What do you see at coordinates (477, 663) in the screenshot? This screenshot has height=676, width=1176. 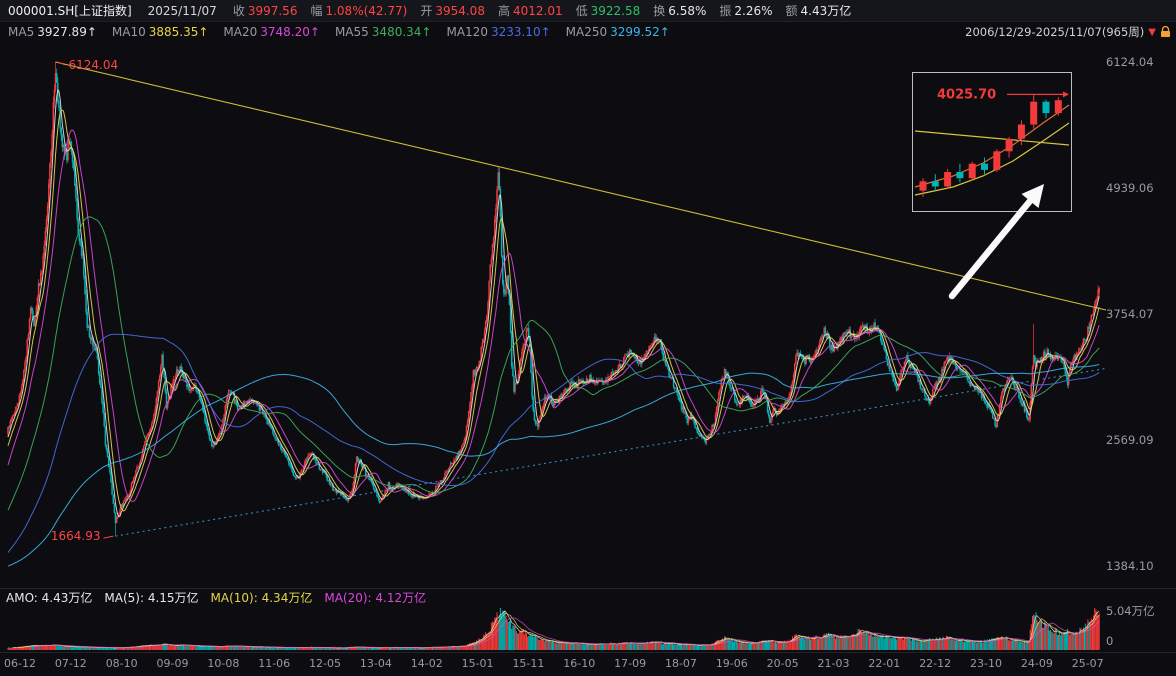 I see `x-tick: 15-01` at bounding box center [477, 663].